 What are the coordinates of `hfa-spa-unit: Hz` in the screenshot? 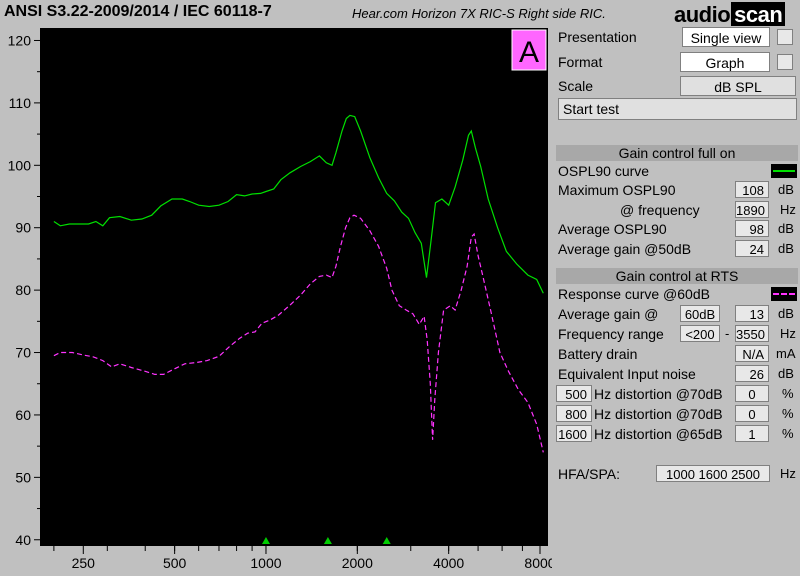 It's located at (788, 473).